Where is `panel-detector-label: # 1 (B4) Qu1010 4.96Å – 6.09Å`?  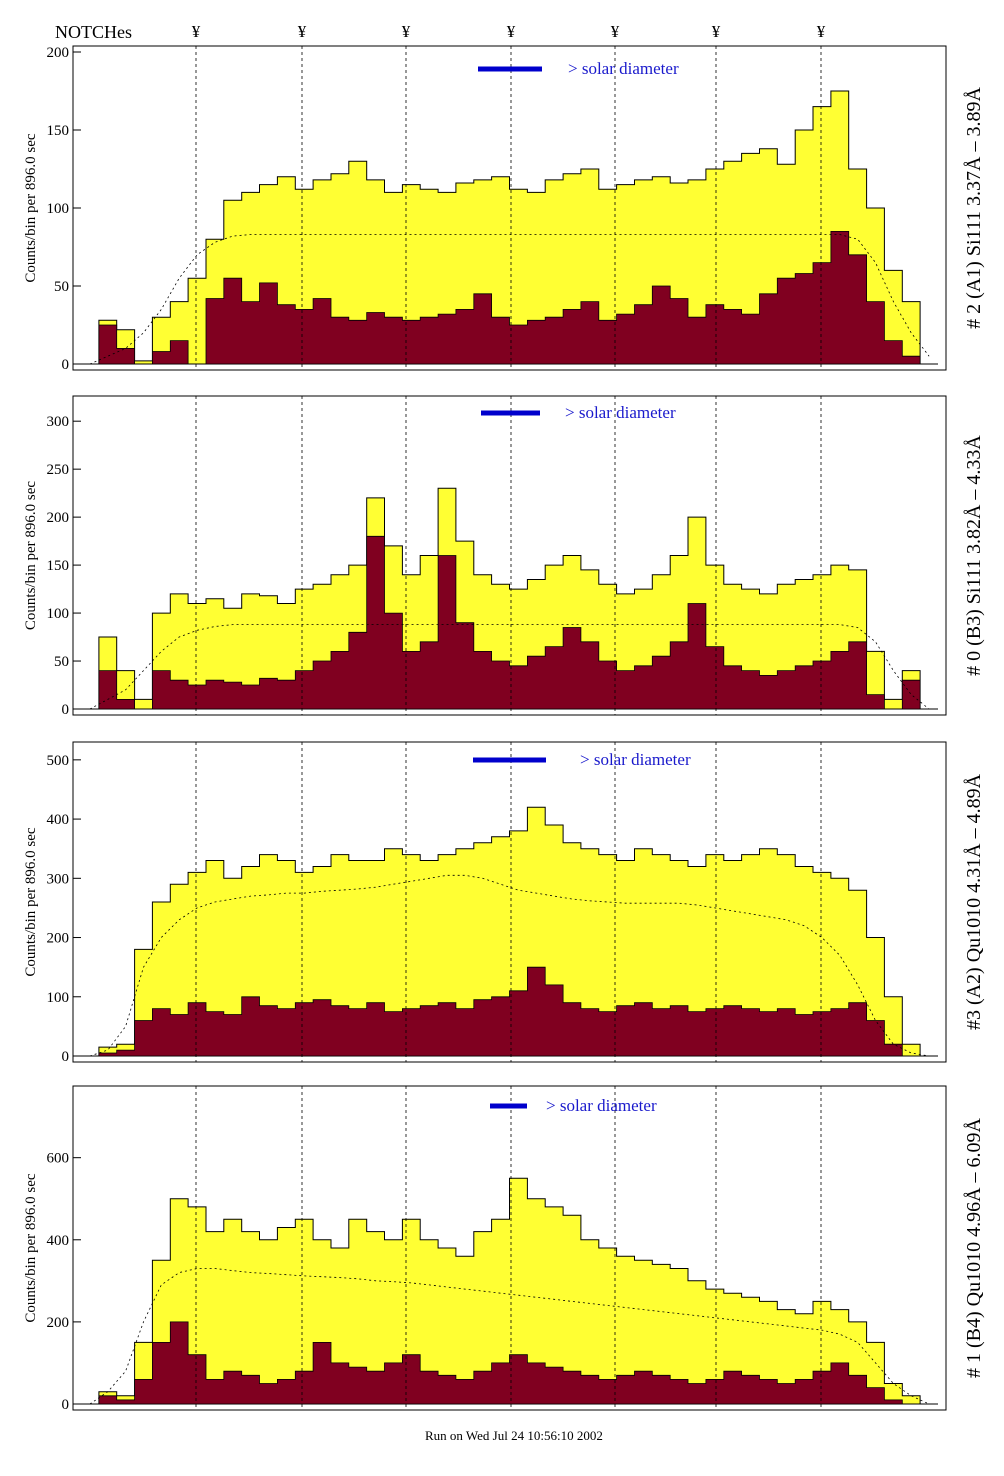 panel-detector-label: # 1 (B4) Qu1010 4.96Å – 6.09Å is located at coordinates (974, 1247).